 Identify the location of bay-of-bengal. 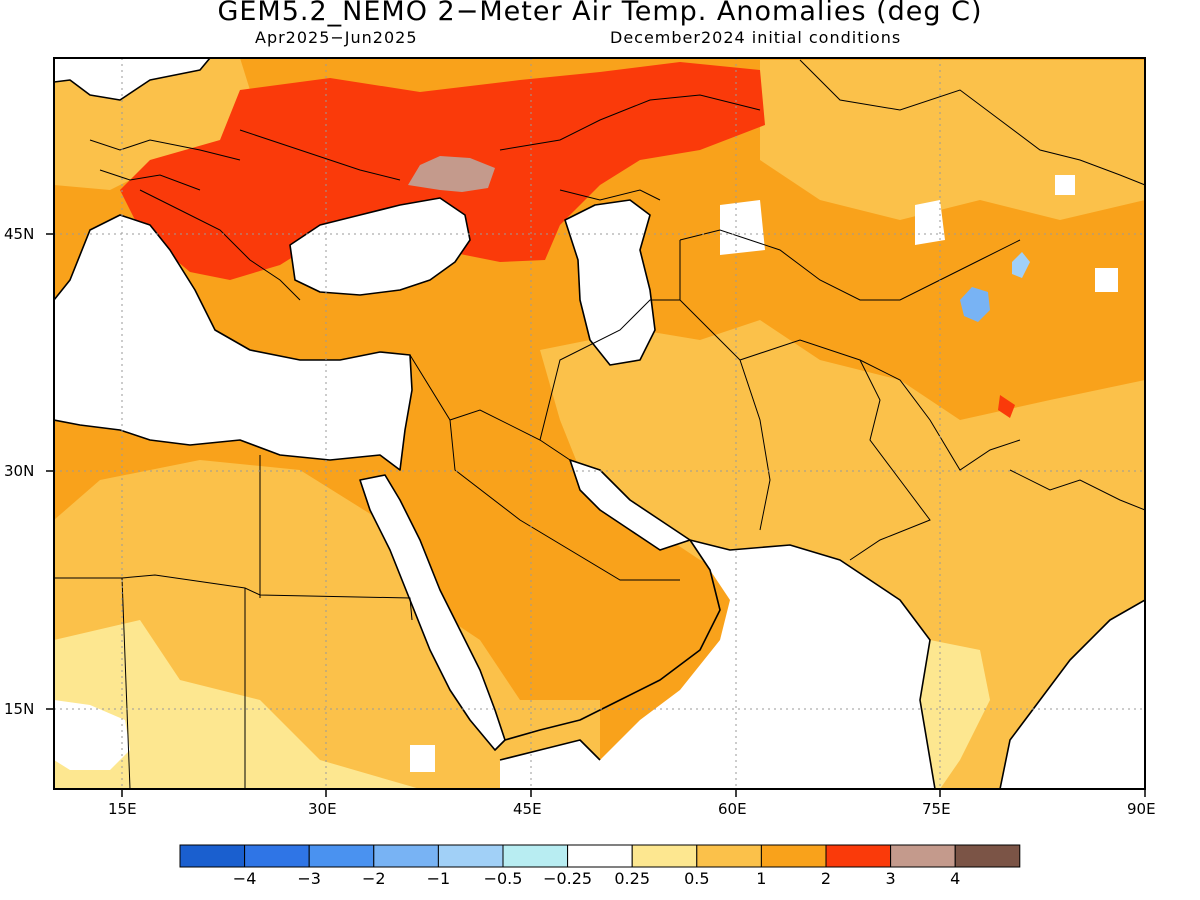
(1072, 694).